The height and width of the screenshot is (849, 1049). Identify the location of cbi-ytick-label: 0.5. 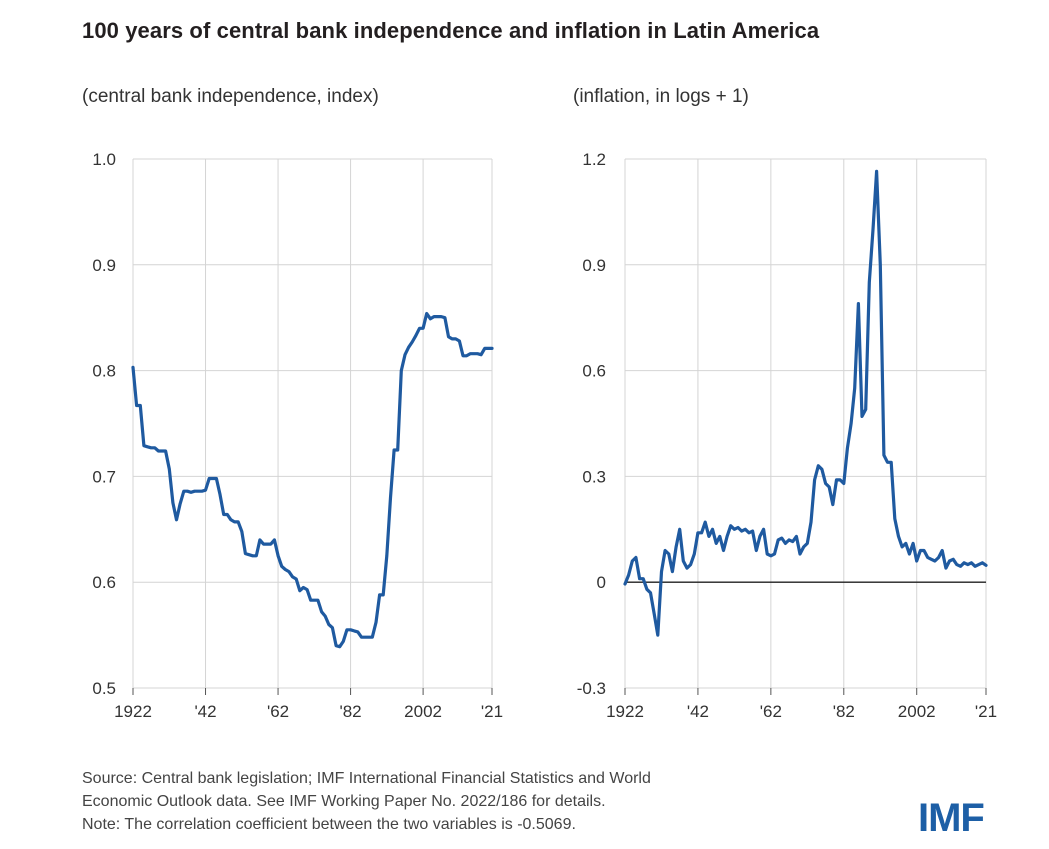
(104, 688).